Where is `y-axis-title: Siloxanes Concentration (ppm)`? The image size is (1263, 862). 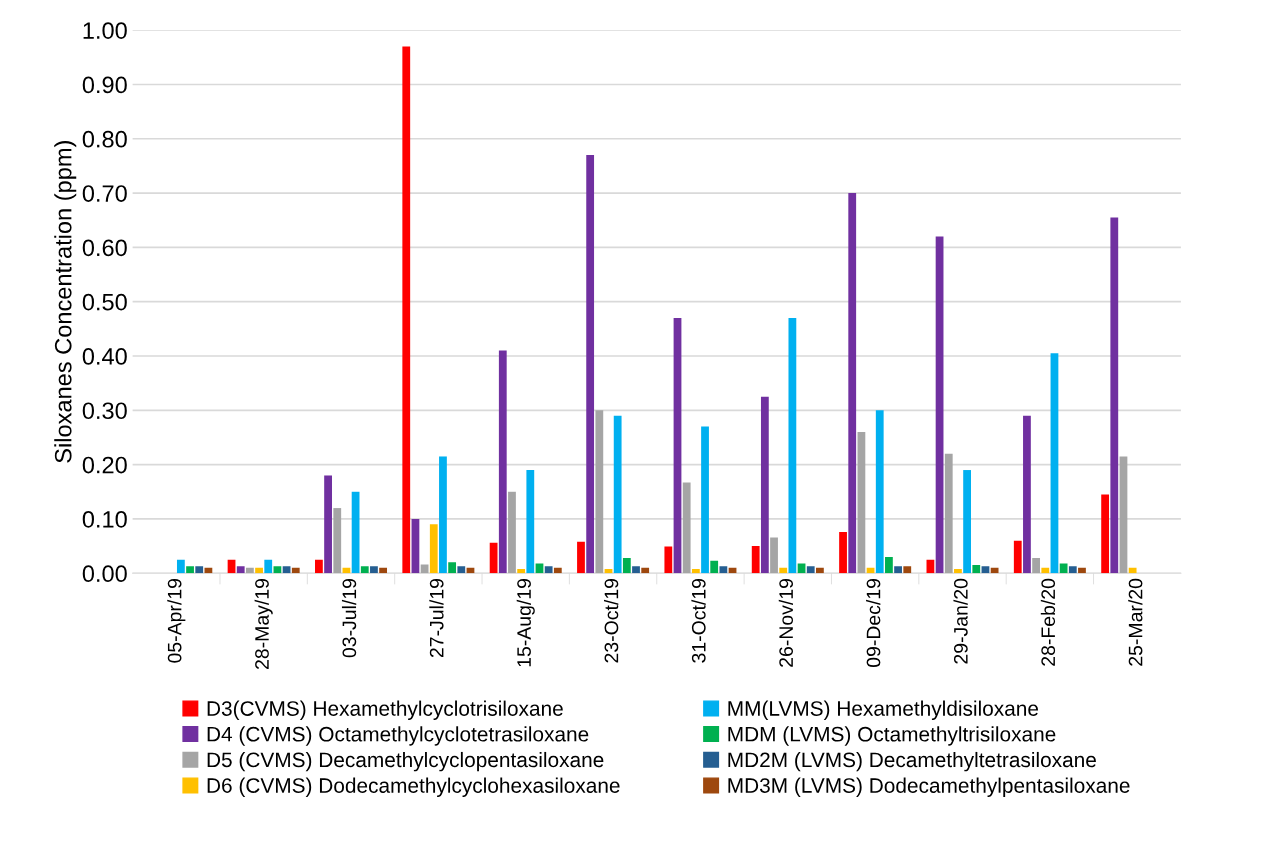 y-axis-title: Siloxanes Concentration (ppm) is located at coordinates (65, 302).